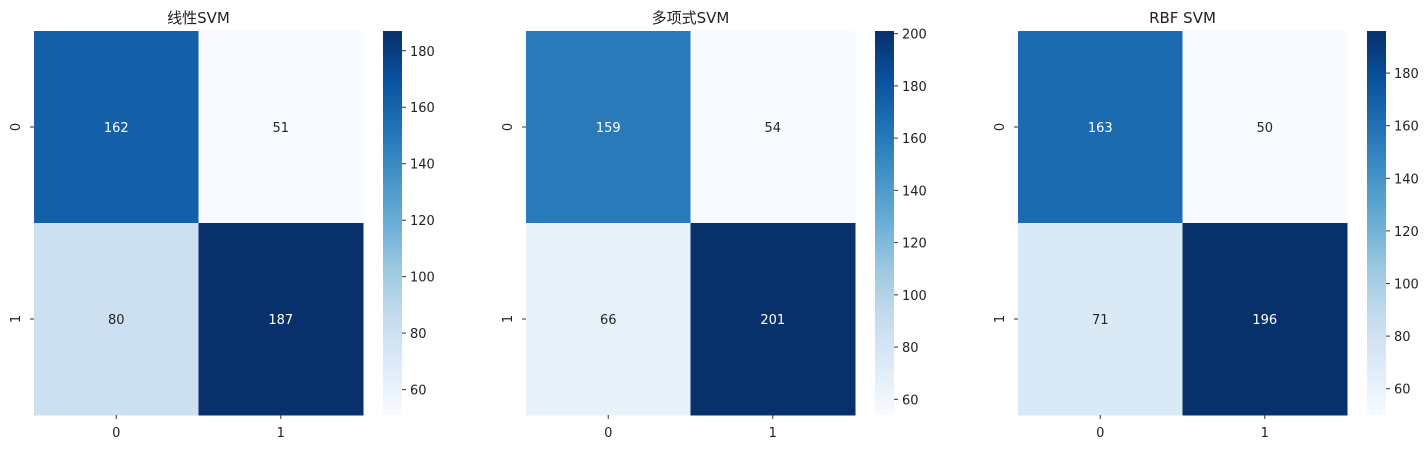  Describe the element at coordinates (198, 18) in the screenshot. I see `panel-title: 线性SVM` at that location.